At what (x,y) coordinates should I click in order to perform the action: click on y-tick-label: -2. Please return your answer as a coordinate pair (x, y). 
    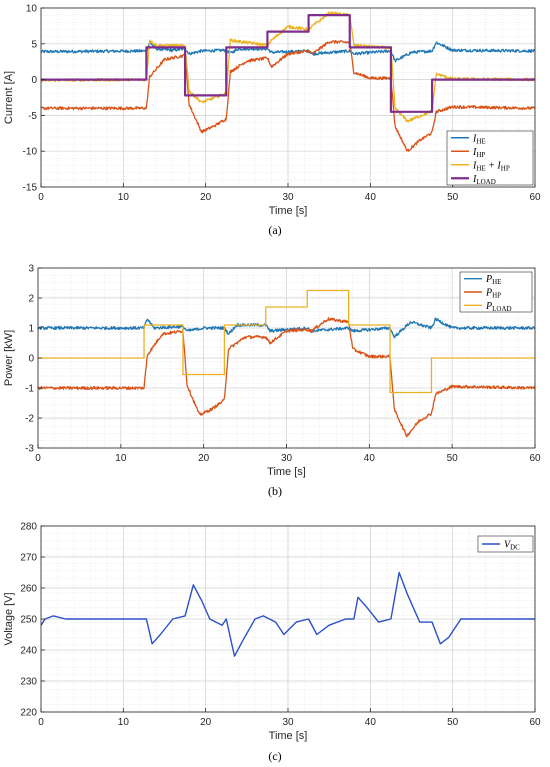
    Looking at the image, I should click on (29, 419).